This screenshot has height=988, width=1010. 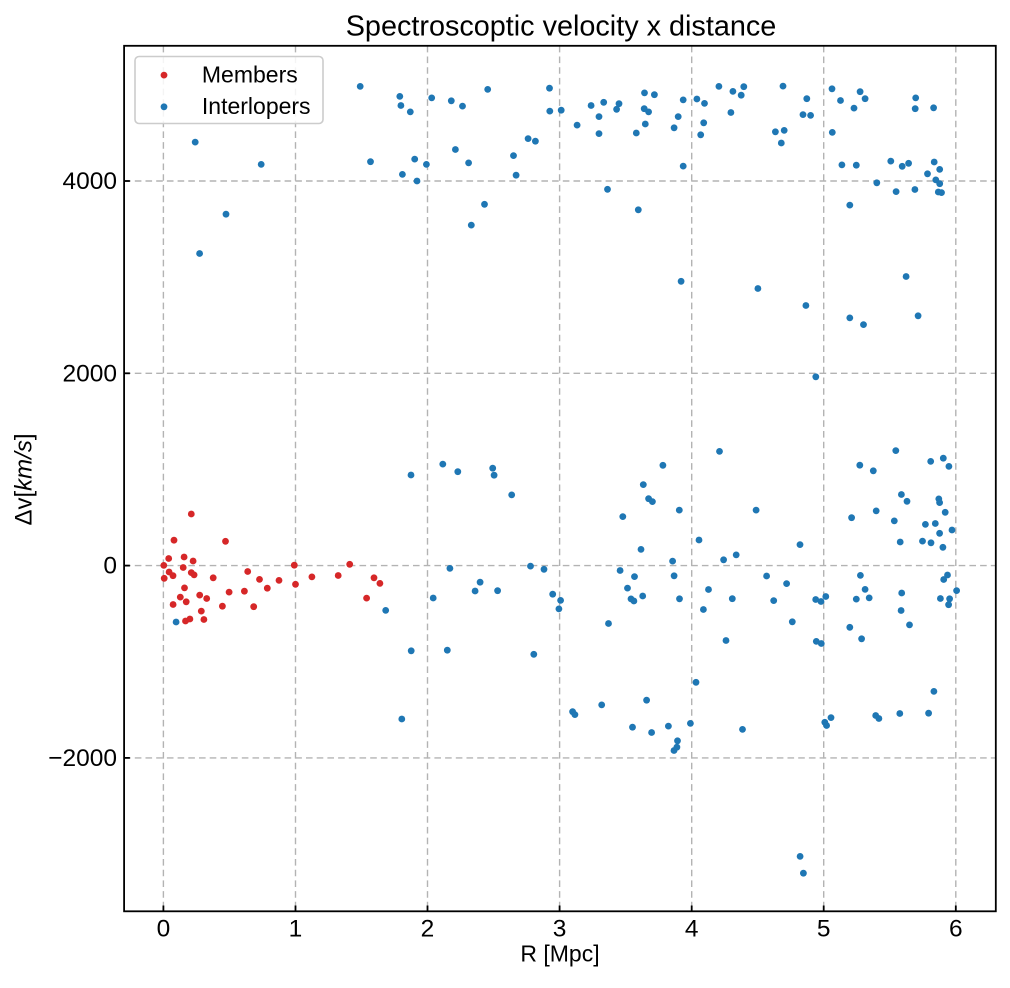 I want to click on svg-text: 6, so click(x=956, y=929).